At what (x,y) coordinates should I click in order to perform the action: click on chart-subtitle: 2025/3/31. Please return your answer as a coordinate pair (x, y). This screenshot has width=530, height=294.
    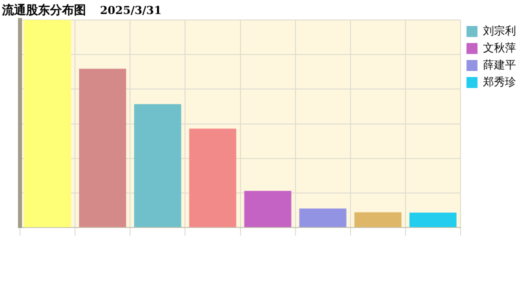
    Looking at the image, I should click on (131, 10).